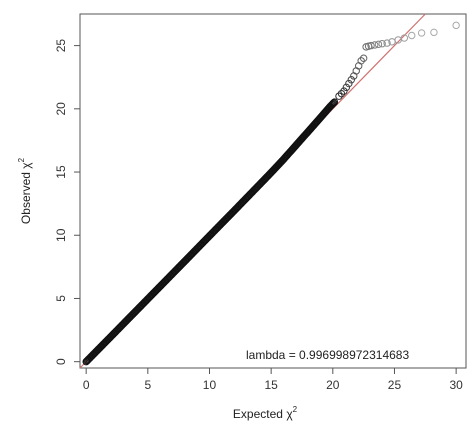 The width and height of the screenshot is (473, 434). What do you see at coordinates (61, 361) in the screenshot?
I see `y-tick-label: 0` at bounding box center [61, 361].